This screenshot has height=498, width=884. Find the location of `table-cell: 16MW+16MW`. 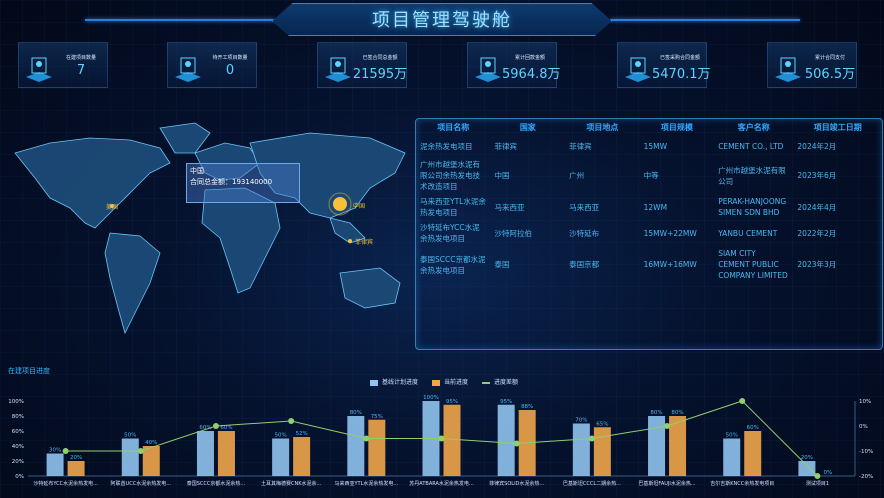

table-cell: 16MW+16MW is located at coordinates (670, 264).